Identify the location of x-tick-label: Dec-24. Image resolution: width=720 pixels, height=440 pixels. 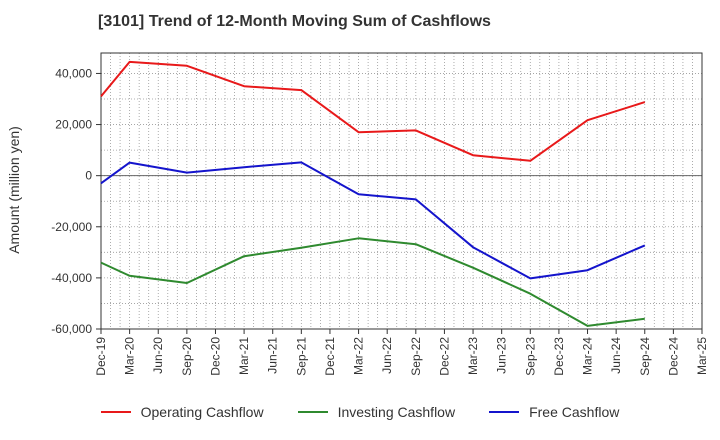
(673, 356).